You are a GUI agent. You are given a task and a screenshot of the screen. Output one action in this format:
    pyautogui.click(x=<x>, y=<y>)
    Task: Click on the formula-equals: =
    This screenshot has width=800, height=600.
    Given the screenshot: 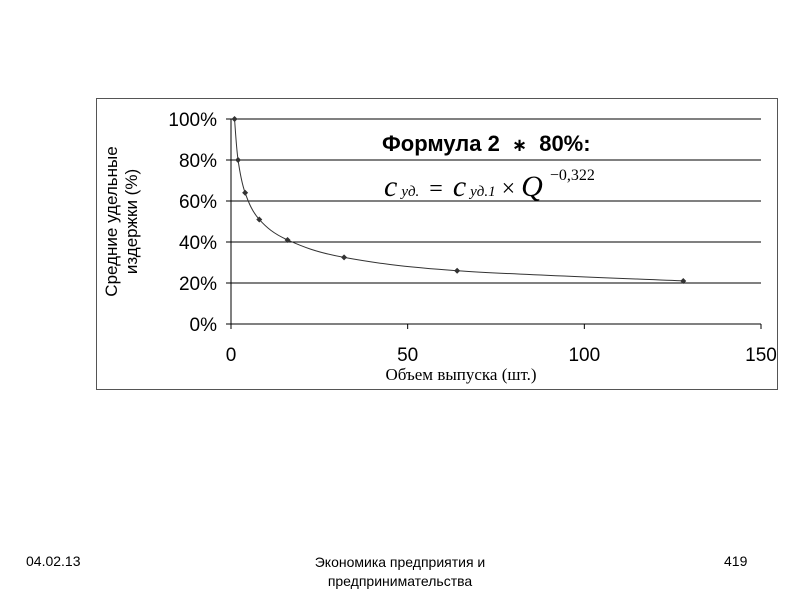 What is the action you would take?
    pyautogui.click(x=436, y=189)
    